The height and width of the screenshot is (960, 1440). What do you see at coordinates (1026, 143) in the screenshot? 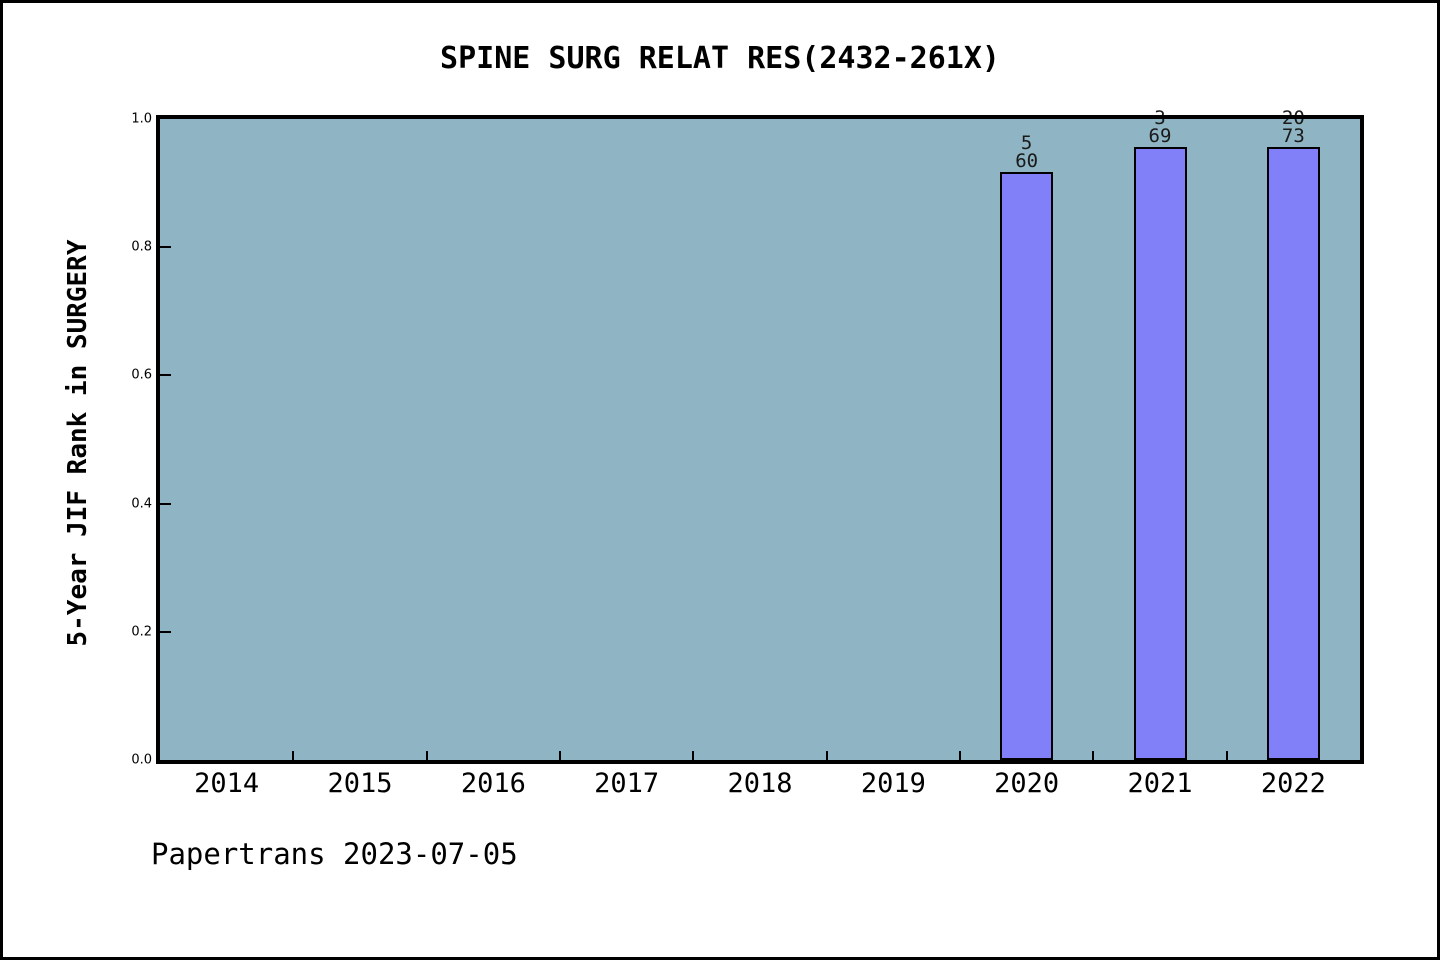
I see `bar-rank: 5` at bounding box center [1026, 143].